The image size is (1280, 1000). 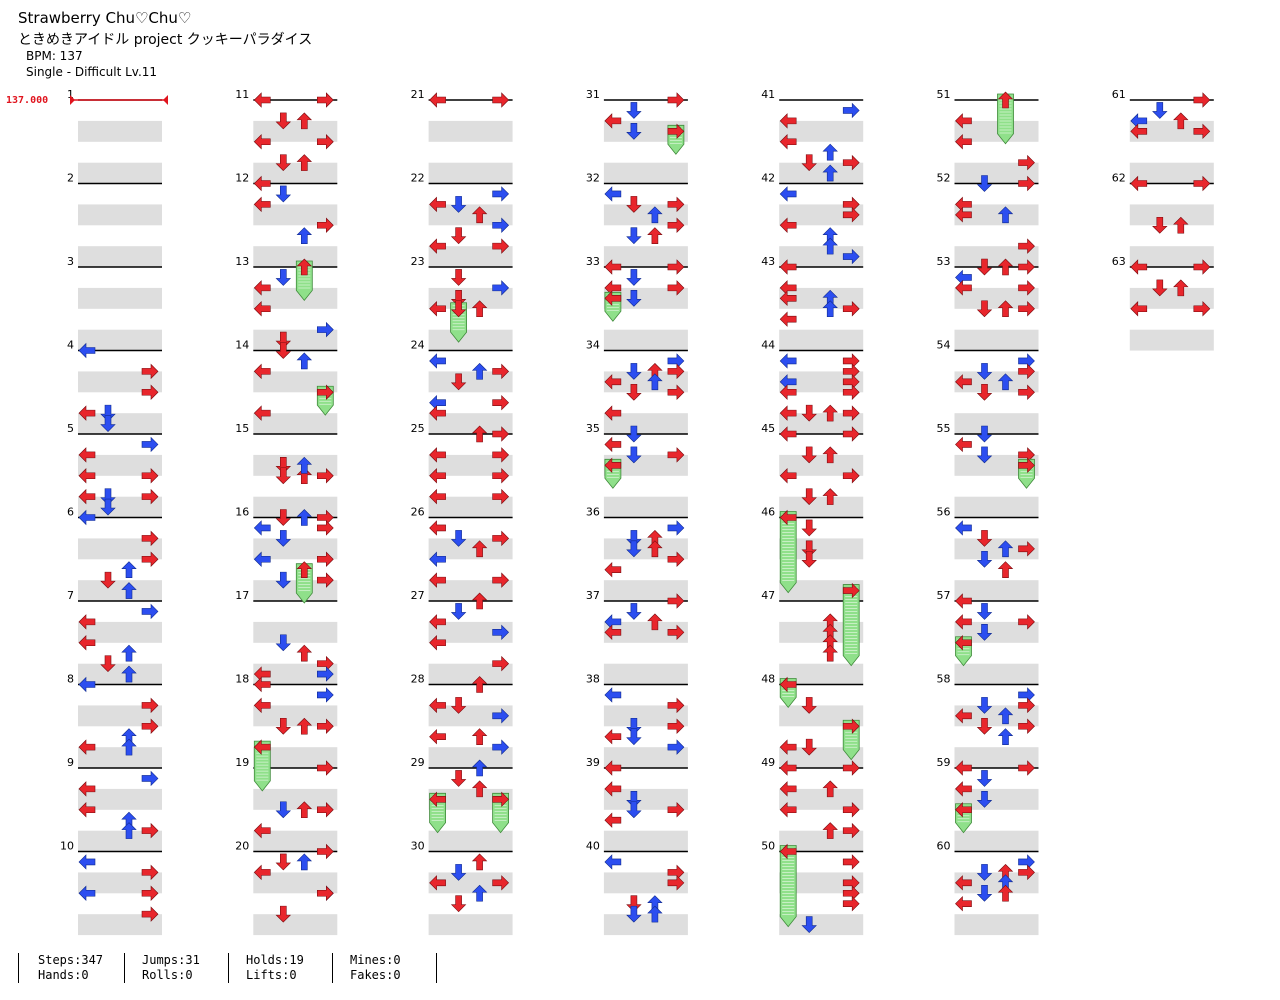 I want to click on measure-number: 12, so click(x=242, y=178).